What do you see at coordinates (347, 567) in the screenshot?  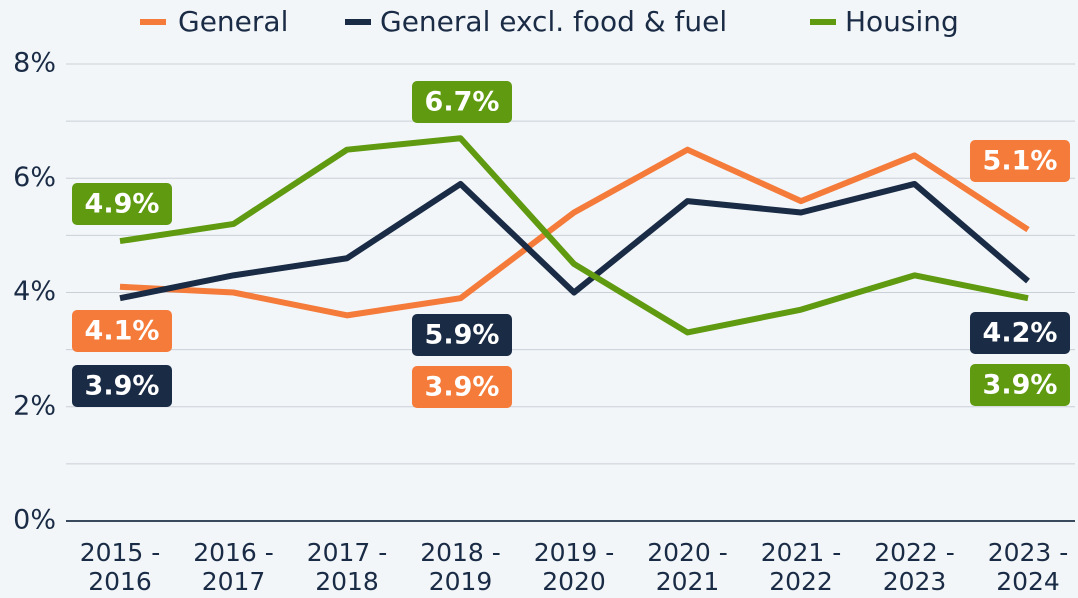 I see `x-tick-label: 2017 - 2018` at bounding box center [347, 567].